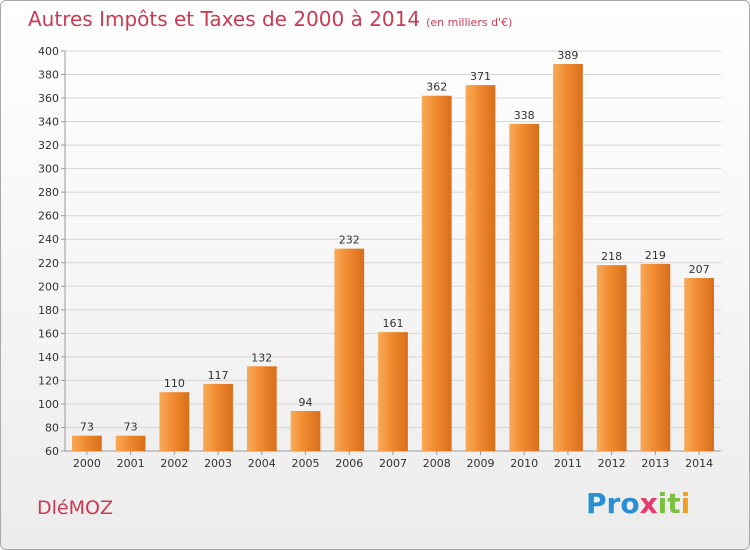 Image resolution: width=750 pixels, height=550 pixels. I want to click on y-tick-label: 280, so click(48, 192).